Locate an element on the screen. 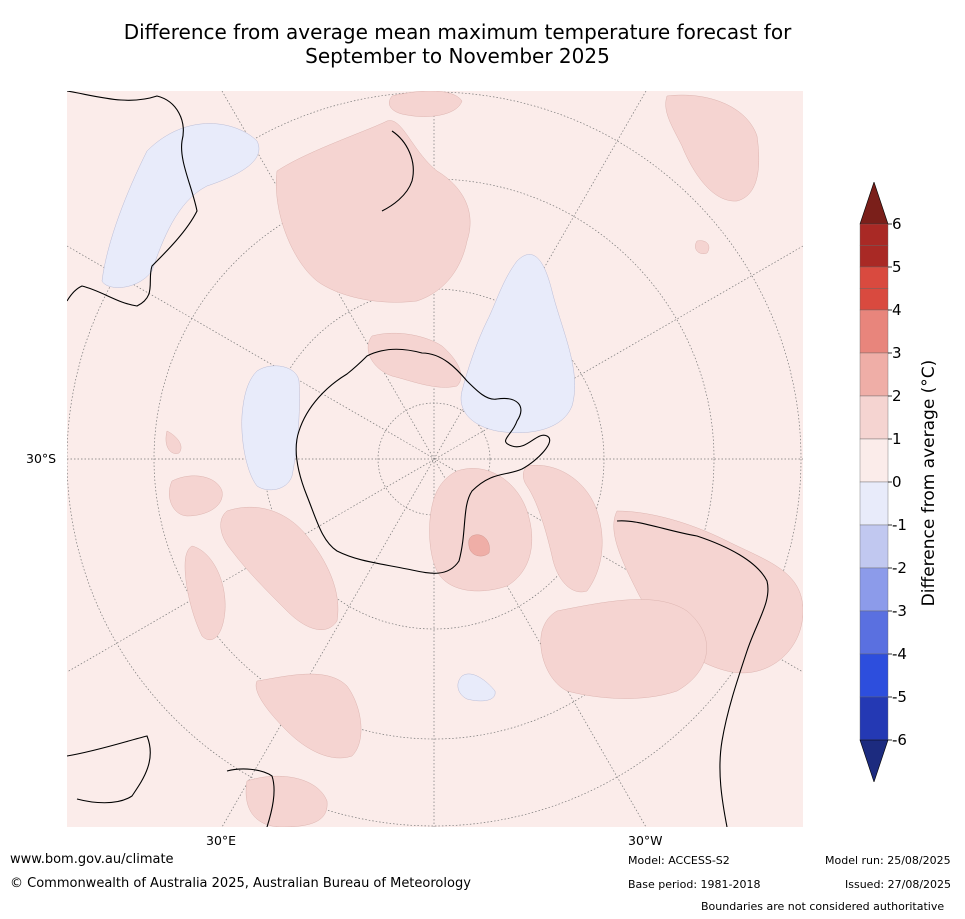 This screenshot has height=919, width=965. madagascar-coast is located at coordinates (250, 797).